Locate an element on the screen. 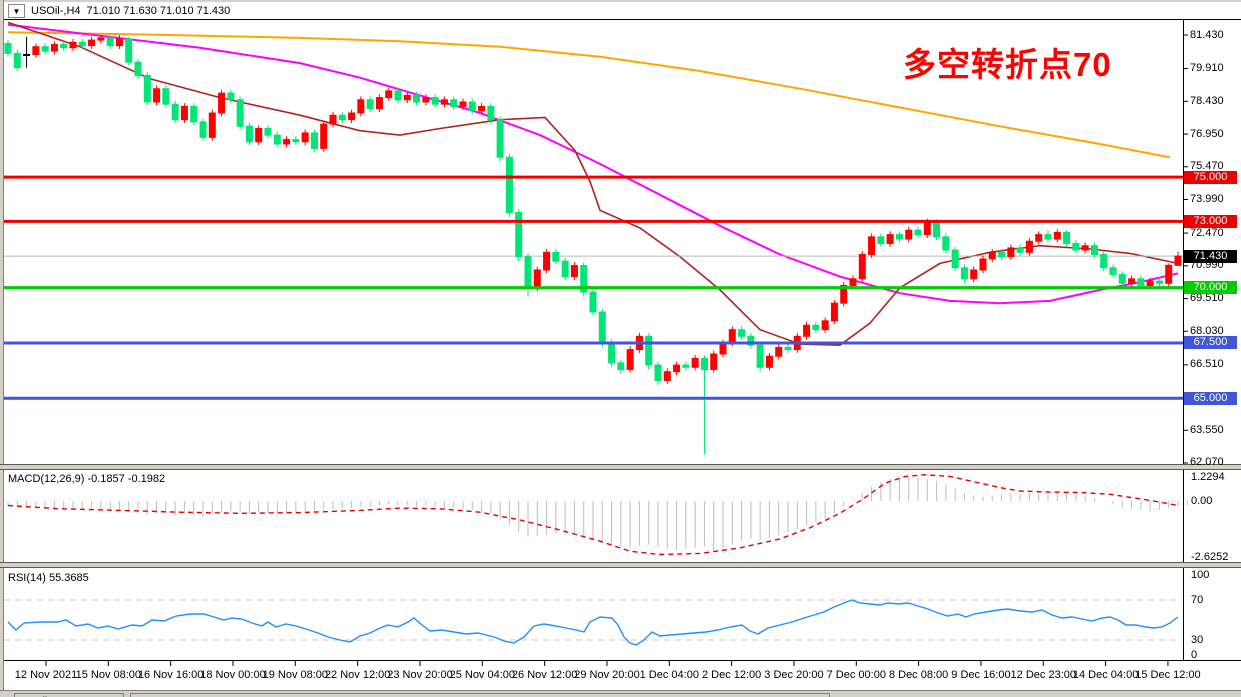 This screenshot has width=1241, height=697. macd-axis-label: 1.2294 is located at coordinates (1208, 477).